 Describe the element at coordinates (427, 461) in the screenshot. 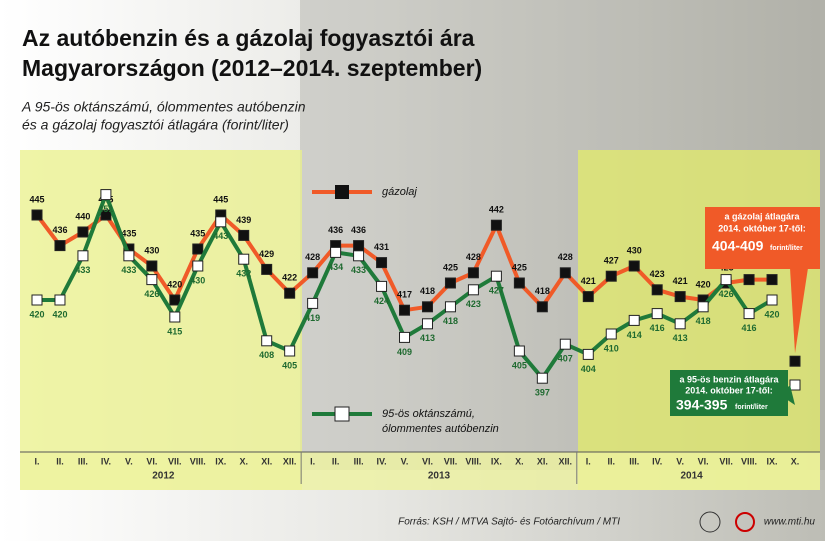

I see `x-tick-label: VI.` at that location.